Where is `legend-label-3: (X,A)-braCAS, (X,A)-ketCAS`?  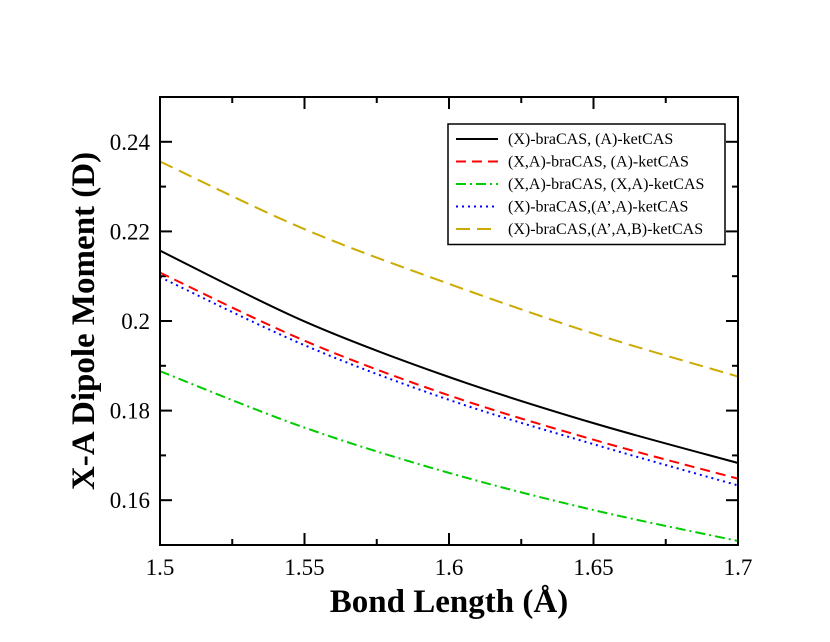
legend-label-3: (X,A)-braCAS, (X,A)-ketCAS is located at coordinates (606, 184).